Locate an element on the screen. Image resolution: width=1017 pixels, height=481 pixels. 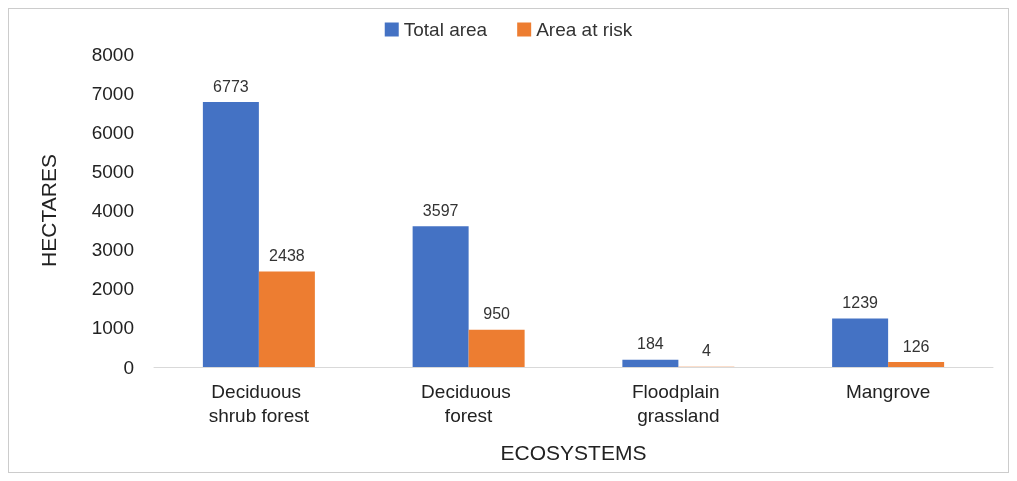
y-tick-label: 7000 is located at coordinates (112, 93).